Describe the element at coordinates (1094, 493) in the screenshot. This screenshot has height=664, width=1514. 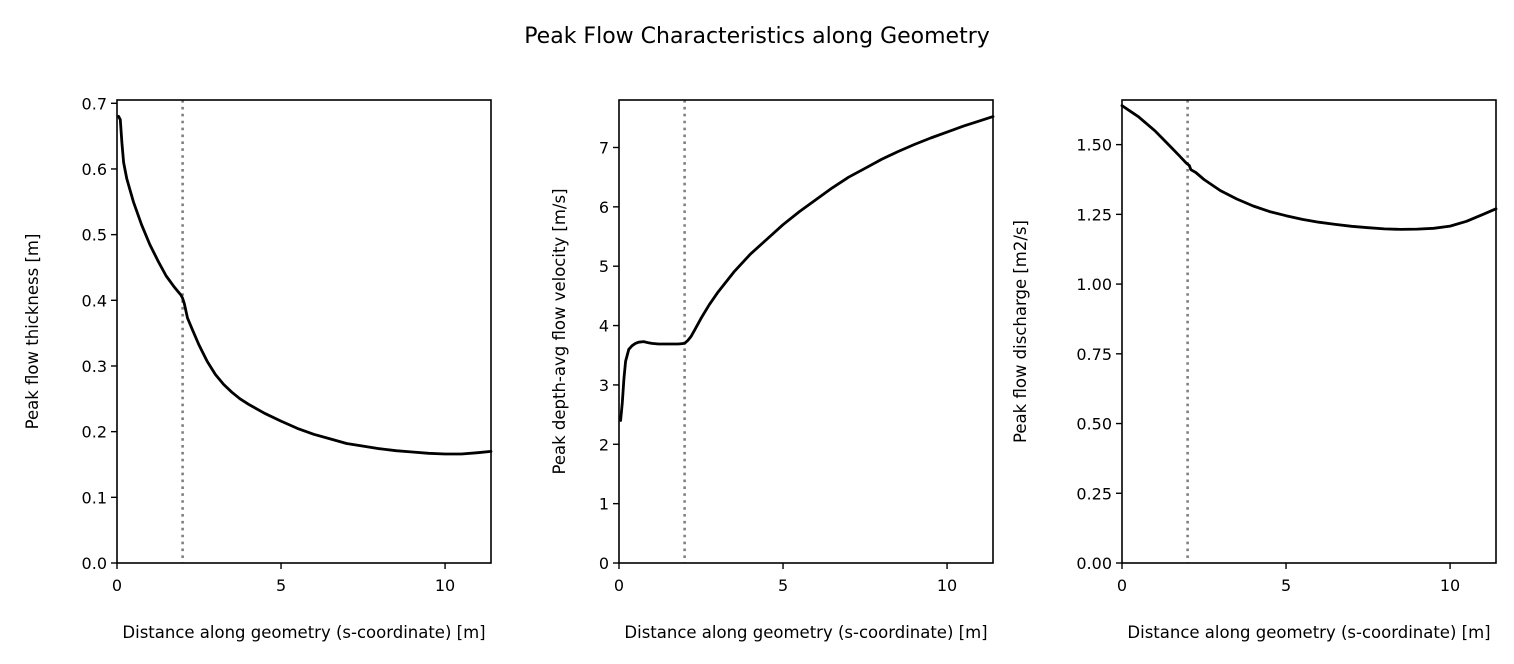
I see `y-tick-label: 0.25` at that location.